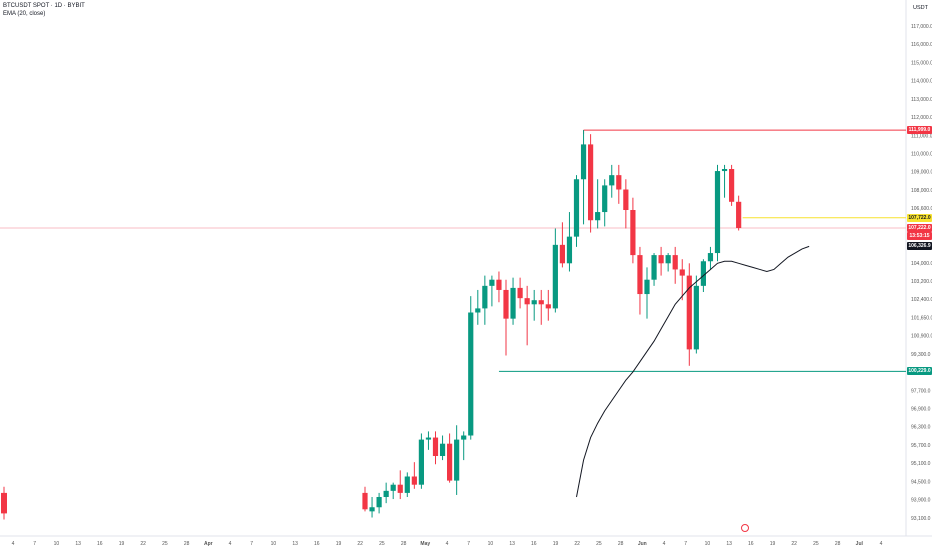 The width and height of the screenshot is (932, 550). Describe the element at coordinates (921, 318) in the screenshot. I see `y-tick-label: 101,650.0` at that location.